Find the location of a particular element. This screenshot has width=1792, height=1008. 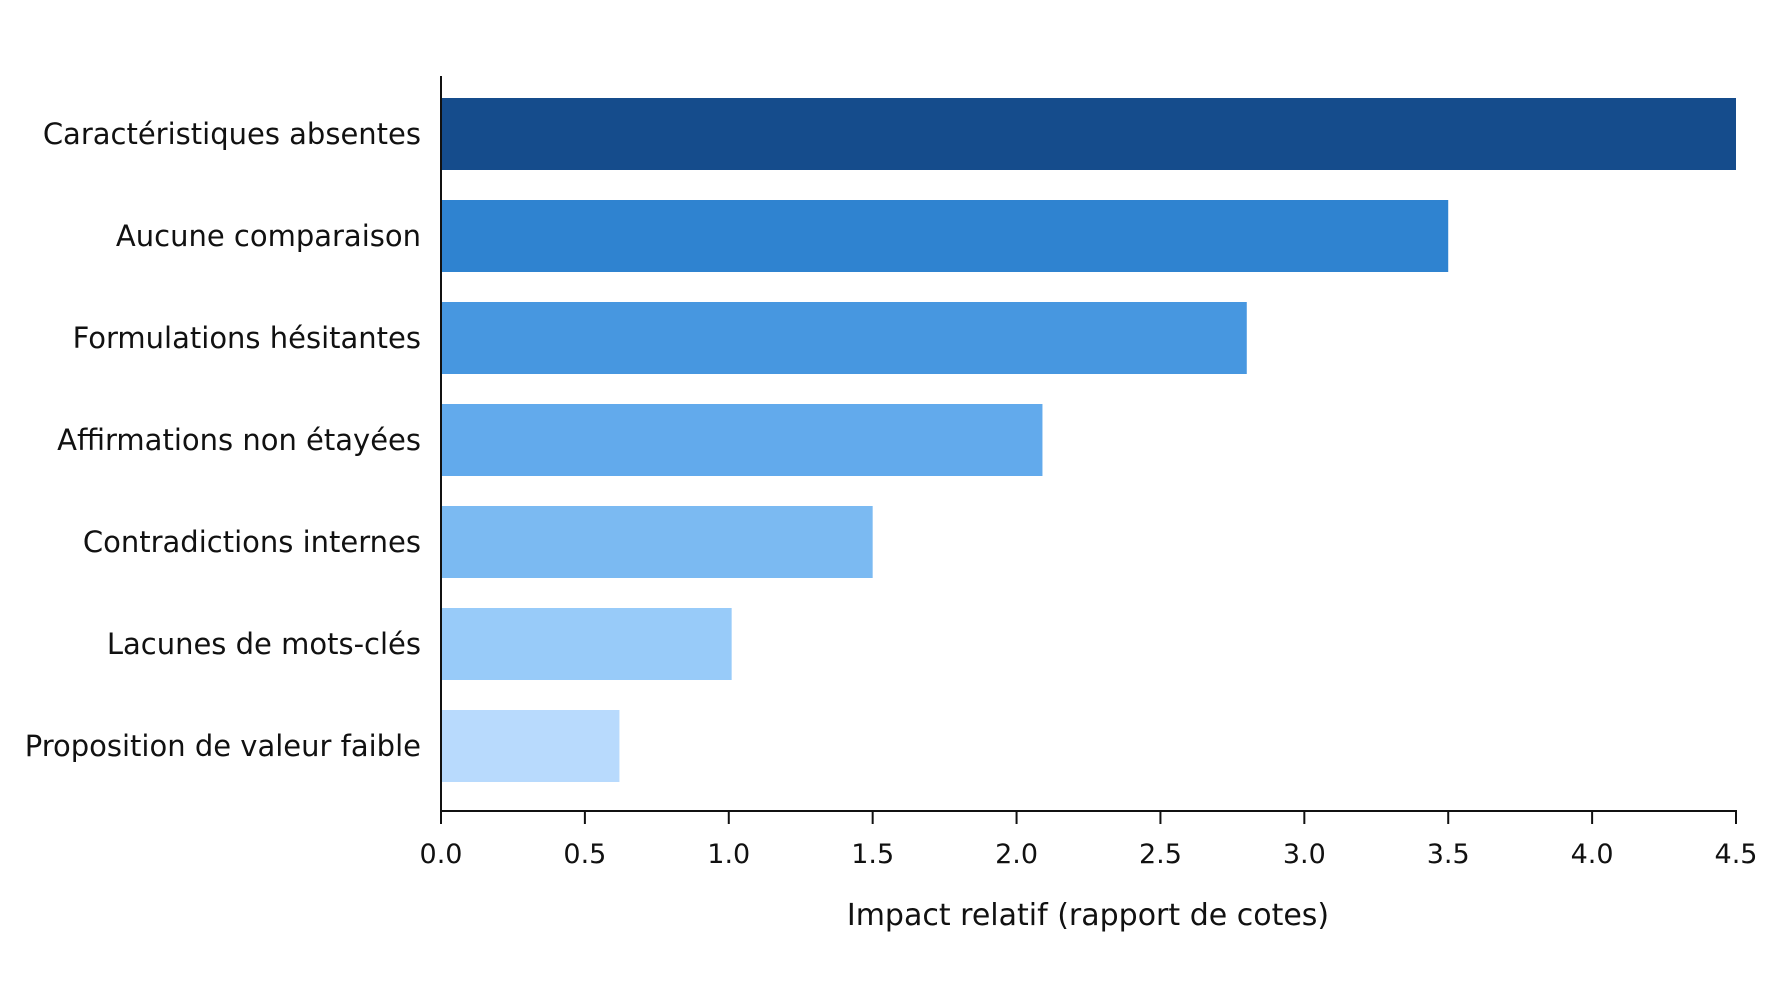

x-tick-label: 0.0 is located at coordinates (441, 854).